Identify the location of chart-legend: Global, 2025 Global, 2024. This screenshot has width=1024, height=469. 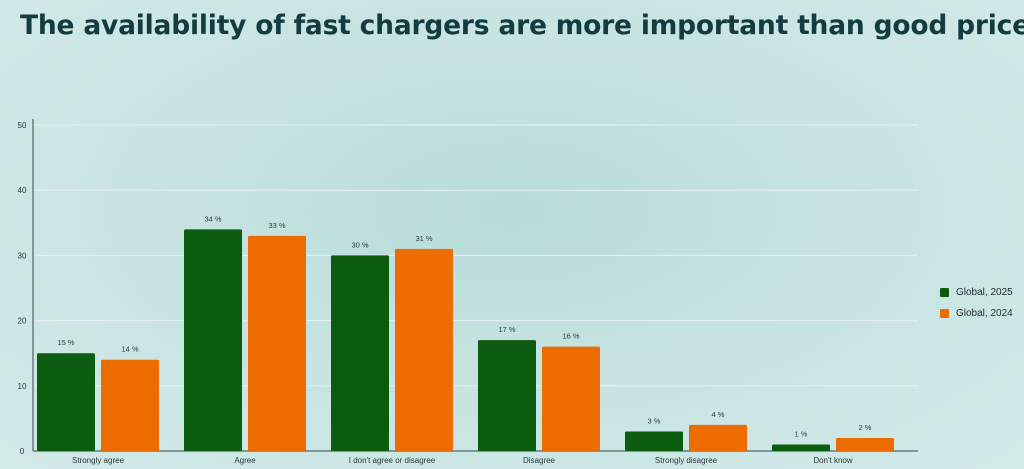
(976, 303).